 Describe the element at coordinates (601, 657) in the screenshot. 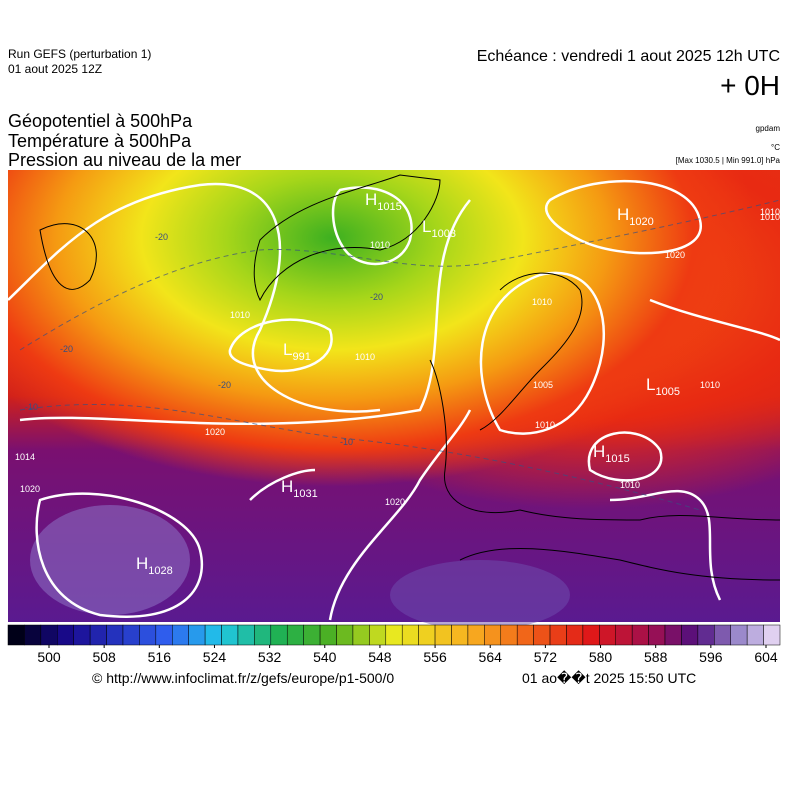

I see `colorbar-label: 580` at that location.